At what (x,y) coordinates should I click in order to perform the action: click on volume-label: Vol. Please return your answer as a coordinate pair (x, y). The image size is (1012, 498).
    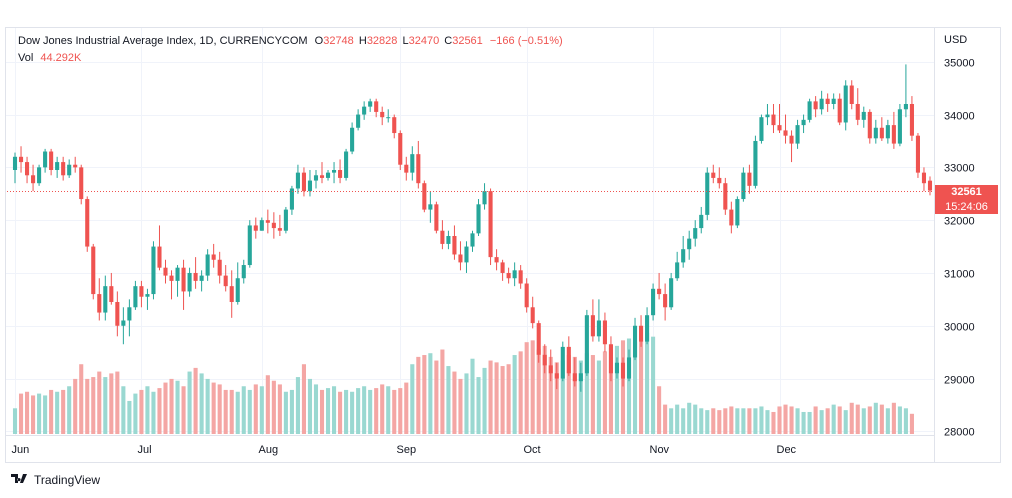
    Looking at the image, I should click on (26, 58).